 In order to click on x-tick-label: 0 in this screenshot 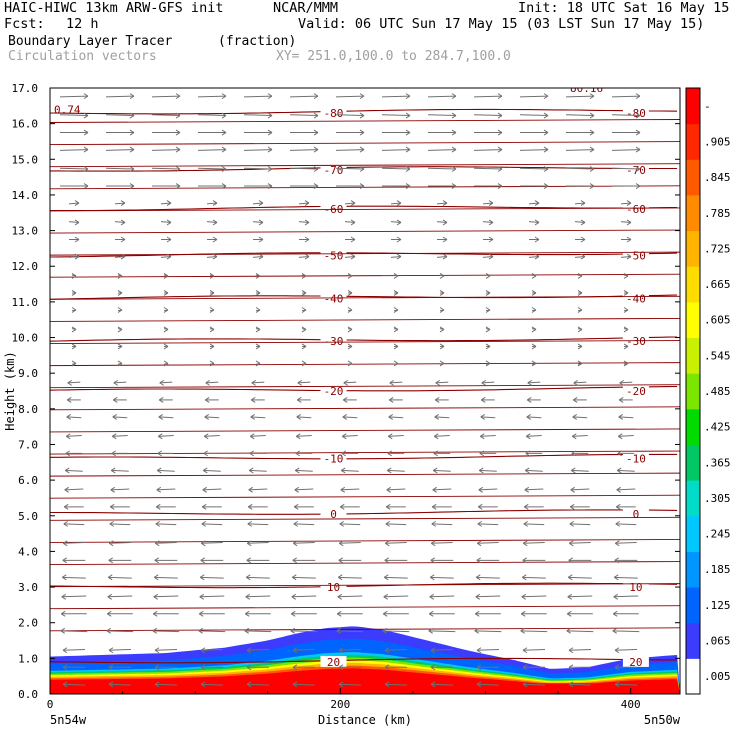, I will do `click(50, 704)`.